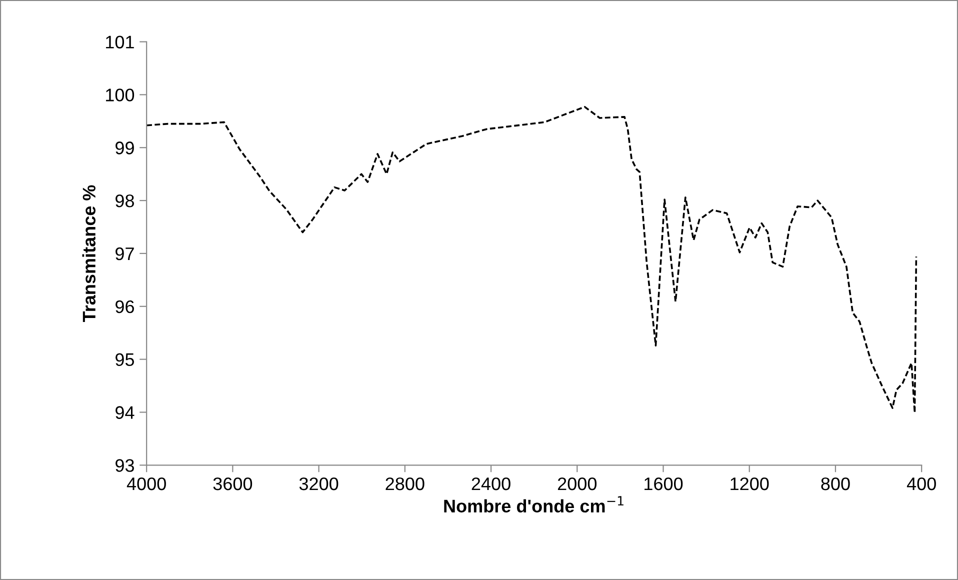 Image resolution: width=958 pixels, height=580 pixels. What do you see at coordinates (89, 253) in the screenshot?
I see `y-axis-title: Transmitance %` at bounding box center [89, 253].